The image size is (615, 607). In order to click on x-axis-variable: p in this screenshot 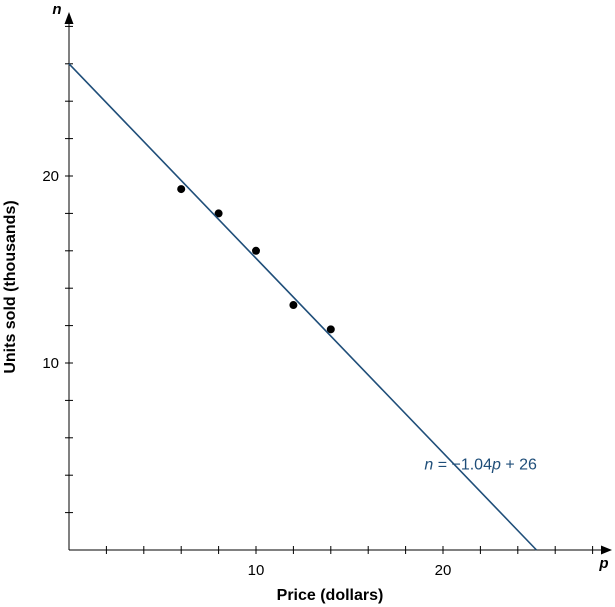, I will do `click(603, 563)`.